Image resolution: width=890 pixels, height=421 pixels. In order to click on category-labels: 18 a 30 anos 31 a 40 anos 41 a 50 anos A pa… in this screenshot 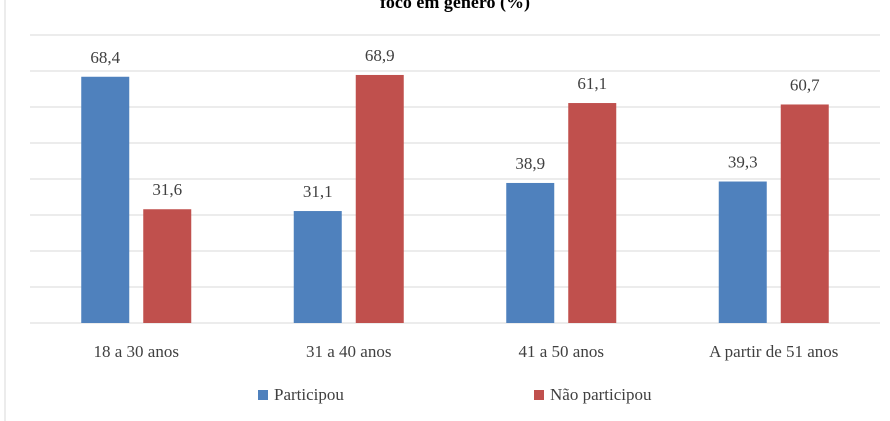, I will do `click(466, 351)`.